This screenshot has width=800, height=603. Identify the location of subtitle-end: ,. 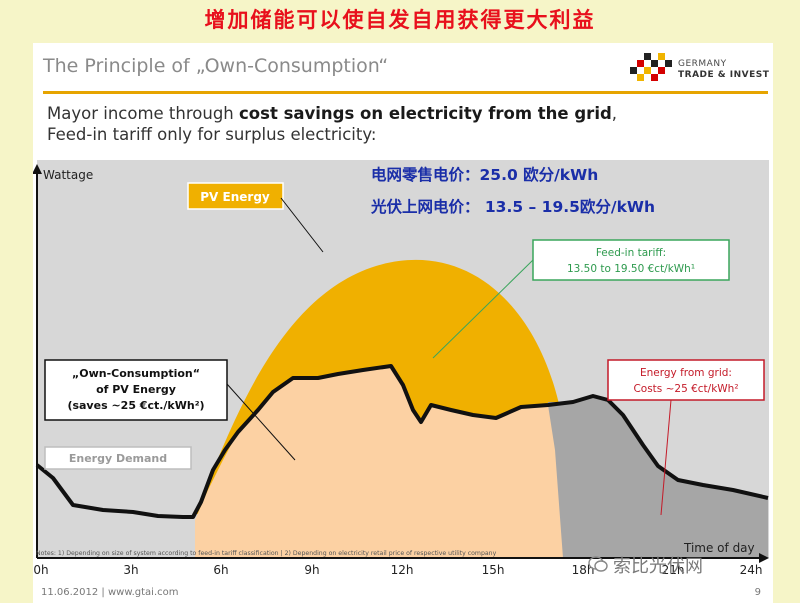
(614, 113).